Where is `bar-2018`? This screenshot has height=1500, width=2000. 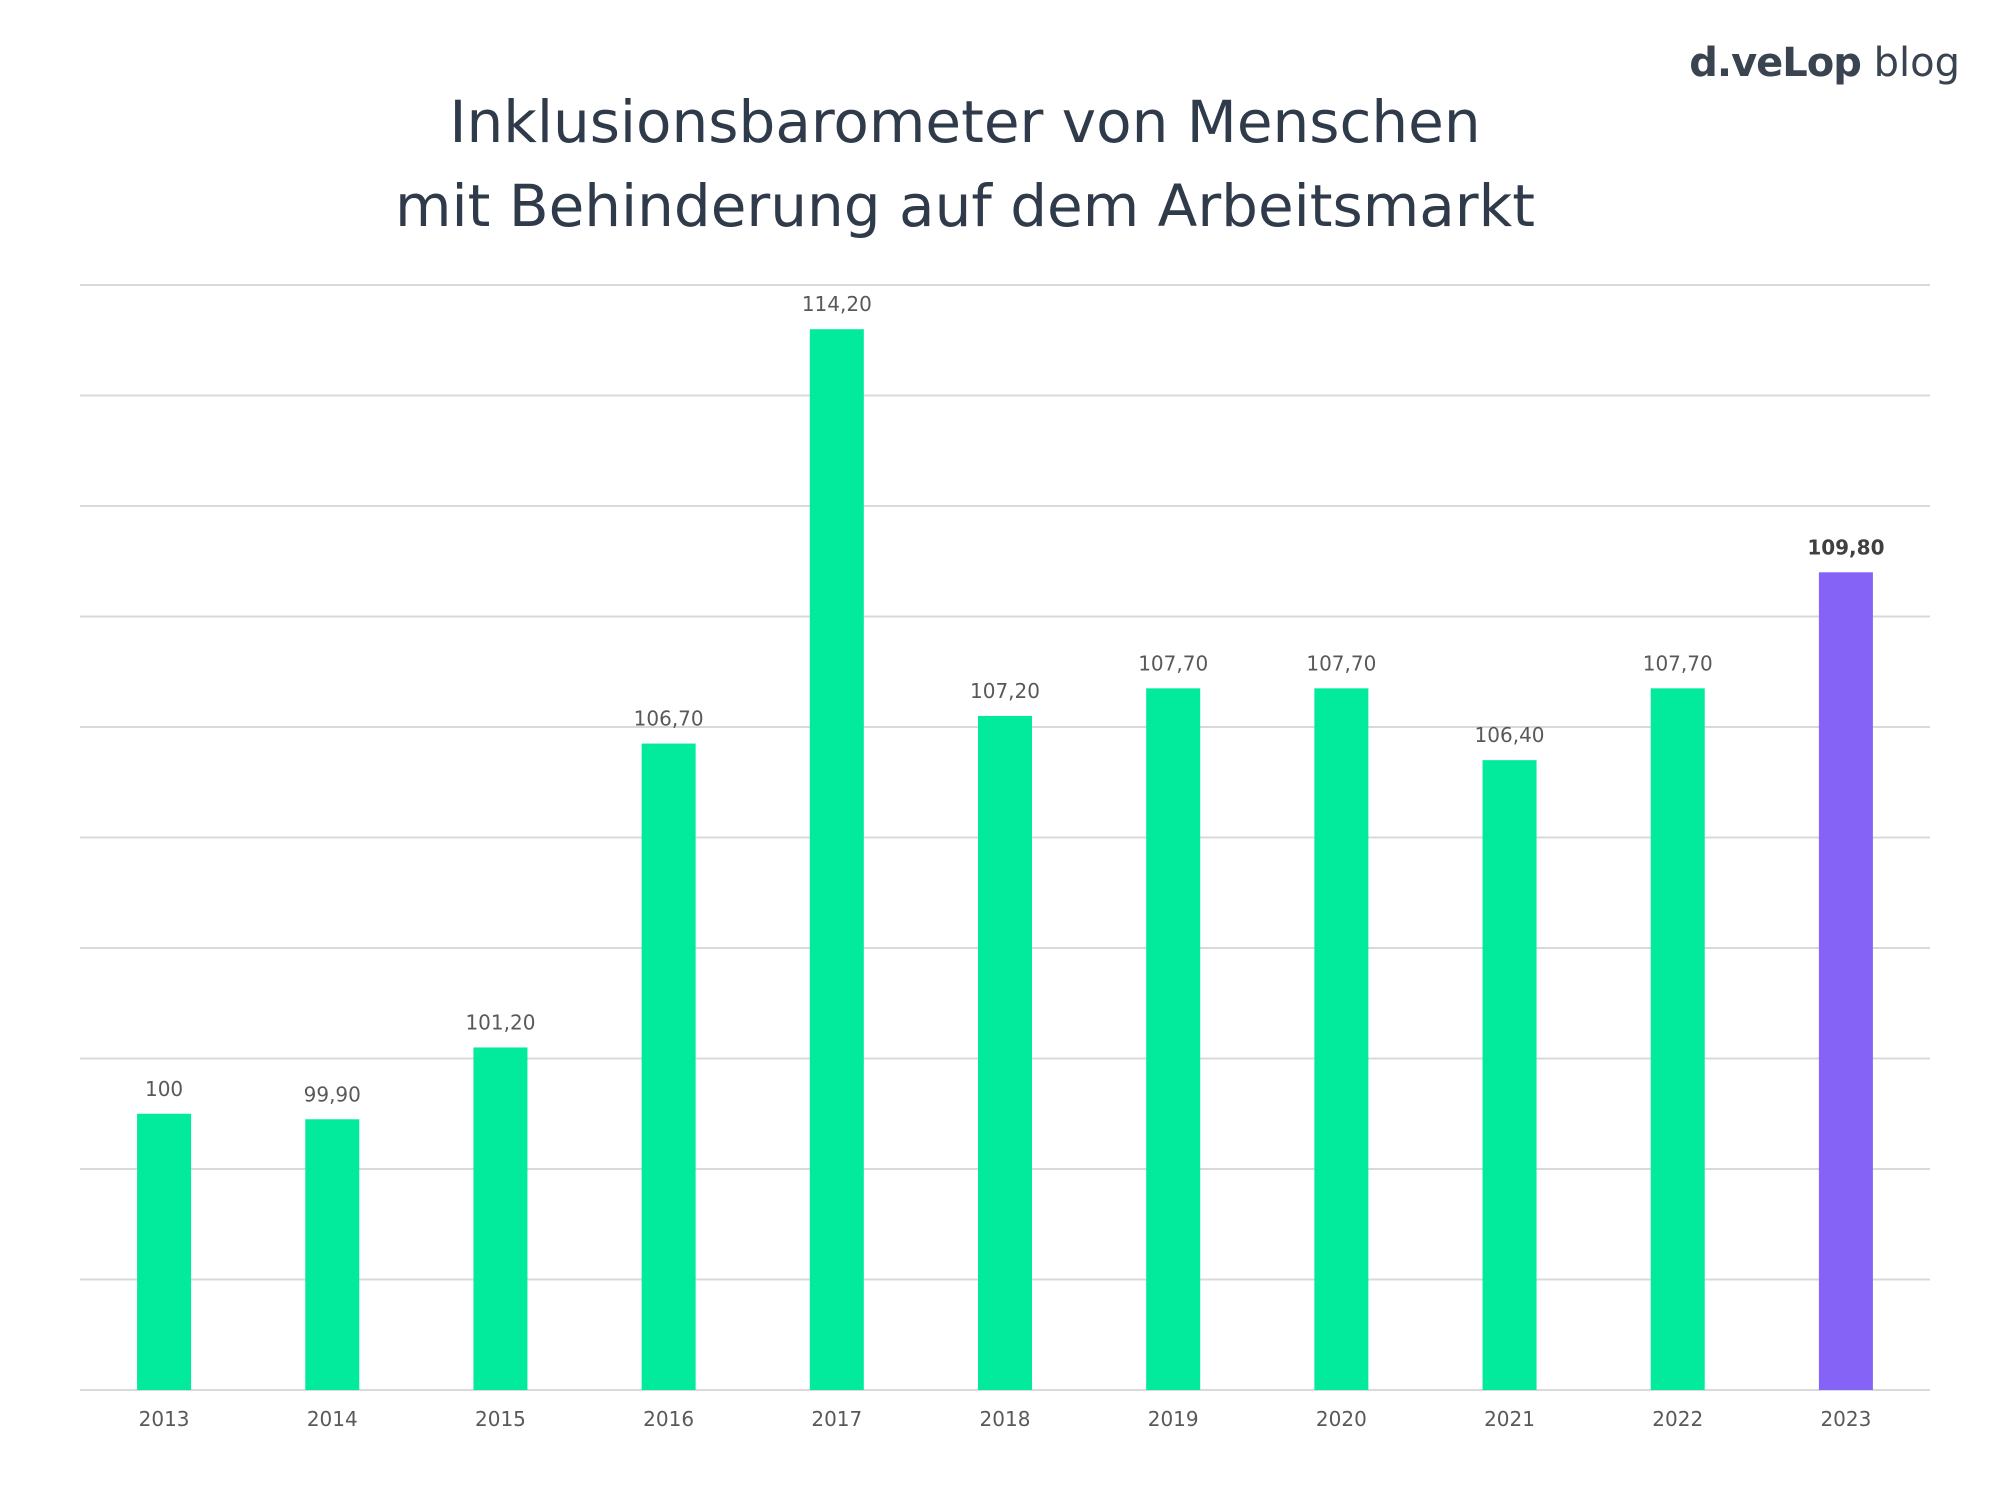
bar-2018 is located at coordinates (1005, 1052).